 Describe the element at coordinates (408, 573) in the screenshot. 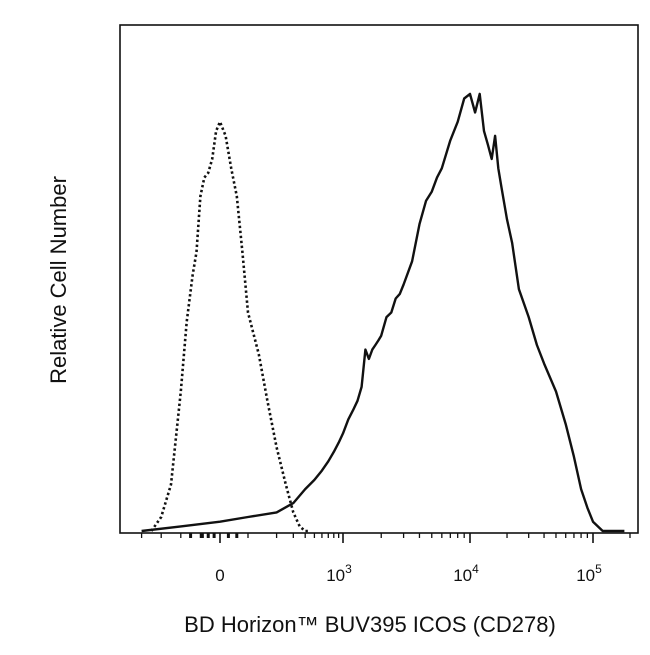

I see `x-tick-labels: 0 10³ 10⁴ 10⁵` at that location.